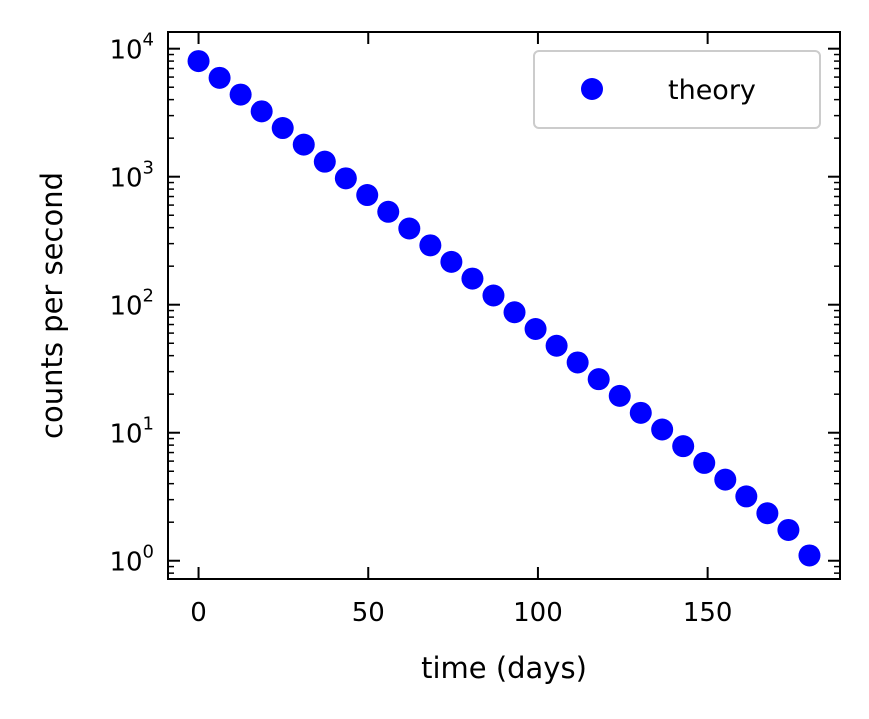  I want to click on x-tick-label: 50, so click(368, 613).